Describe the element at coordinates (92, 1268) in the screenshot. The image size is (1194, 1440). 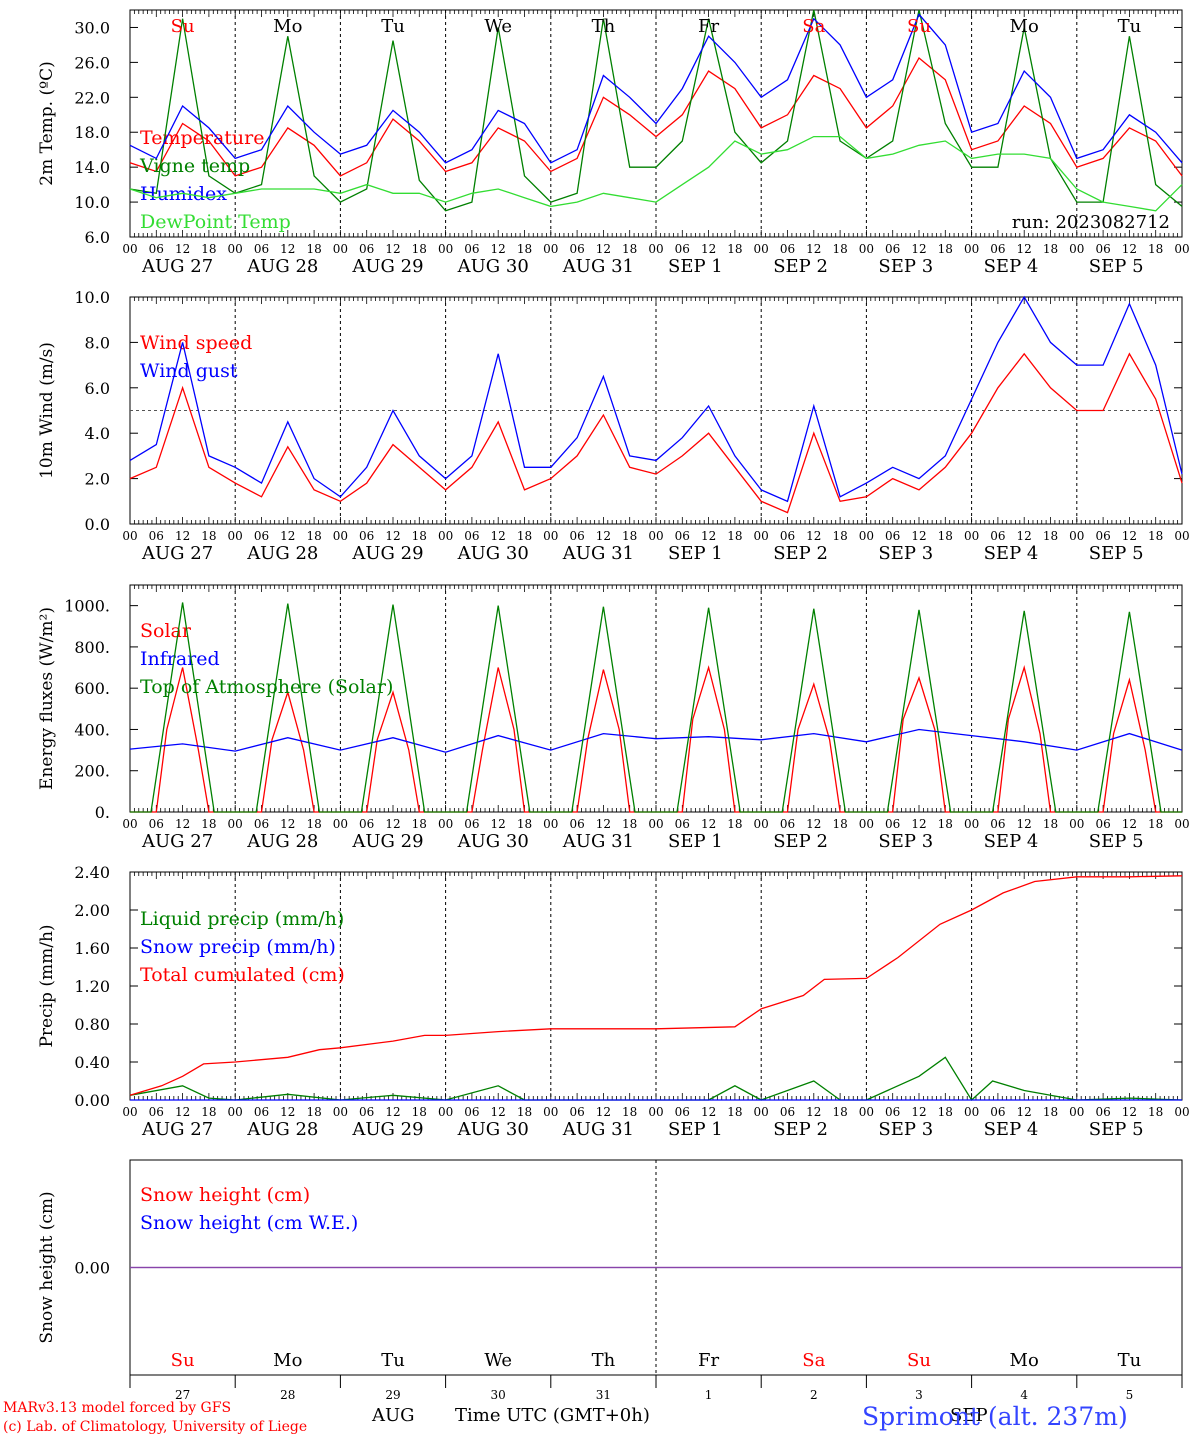
I see `y-tick-label: 0.00` at that location.